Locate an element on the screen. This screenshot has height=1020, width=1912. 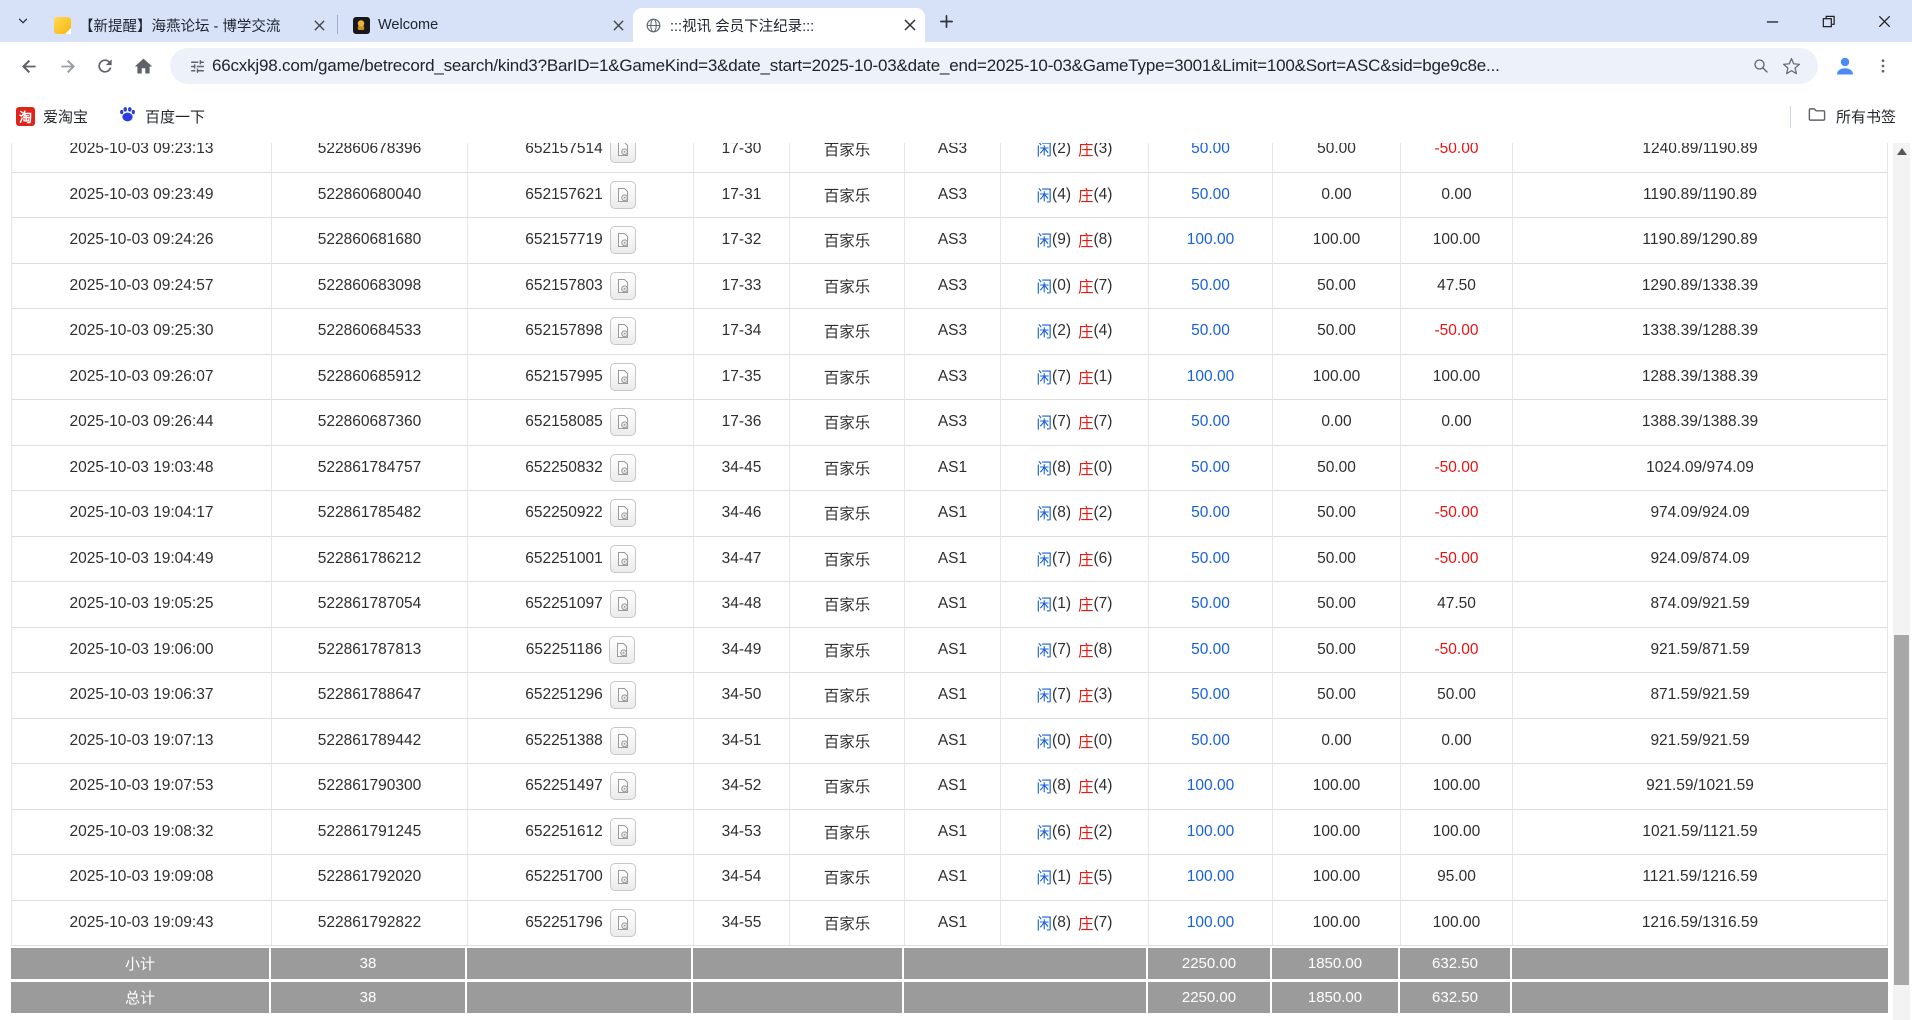
tab-welcome-close-icon is located at coordinates (618, 25).